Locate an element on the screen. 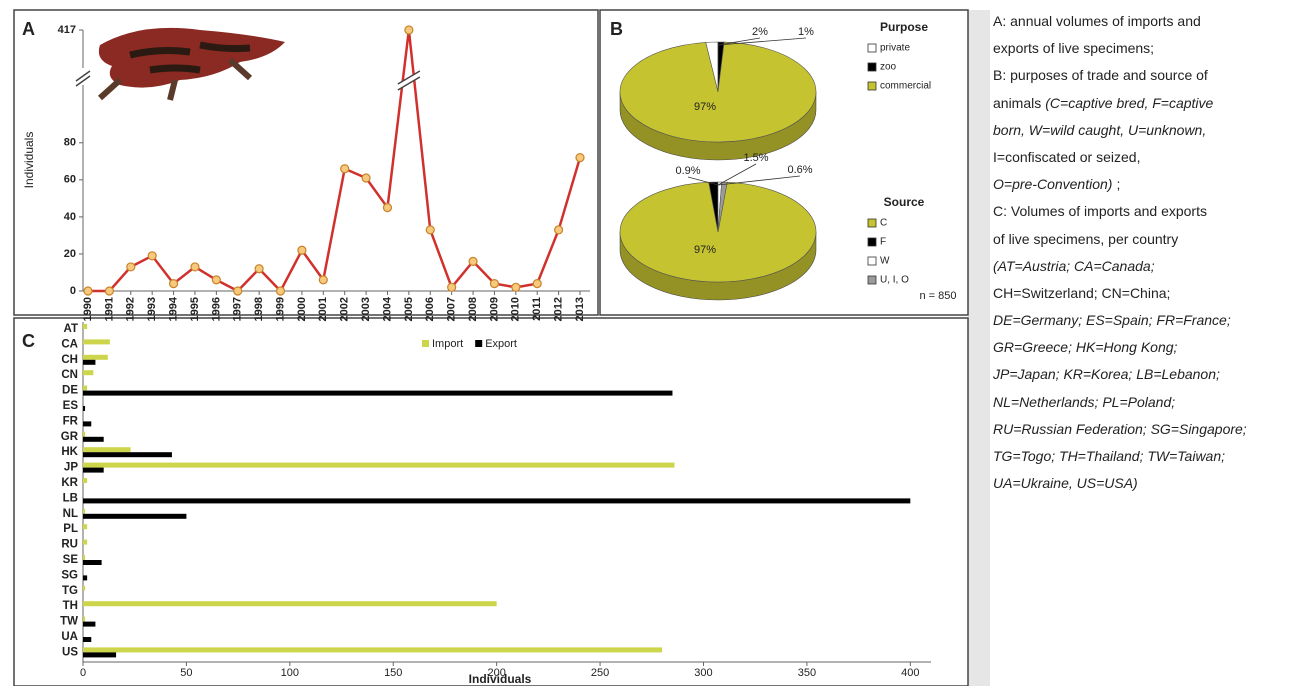 The image size is (1298, 686). caption-line: RU=Russian Federation; SG=Singapore; is located at coordinates (1144, 429).